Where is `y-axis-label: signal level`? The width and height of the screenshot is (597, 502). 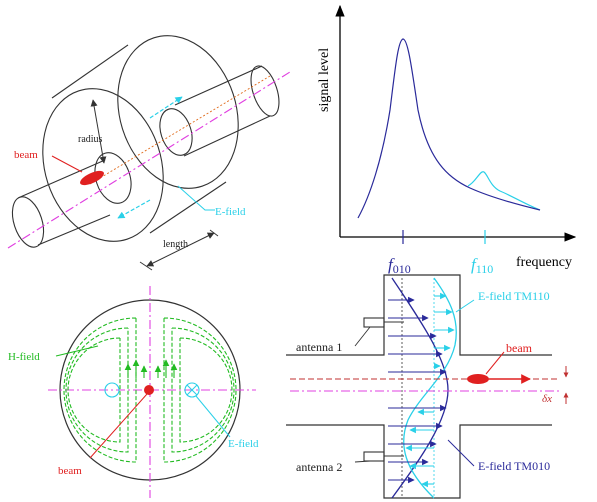
y-axis-label: signal level is located at coordinates (324, 80).